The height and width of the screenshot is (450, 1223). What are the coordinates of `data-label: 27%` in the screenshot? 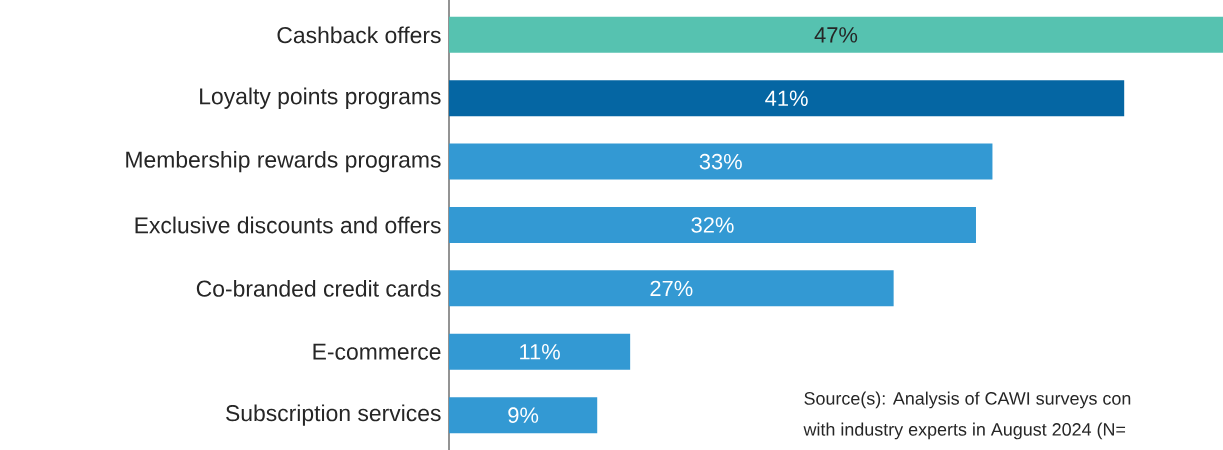 It's located at (671, 288).